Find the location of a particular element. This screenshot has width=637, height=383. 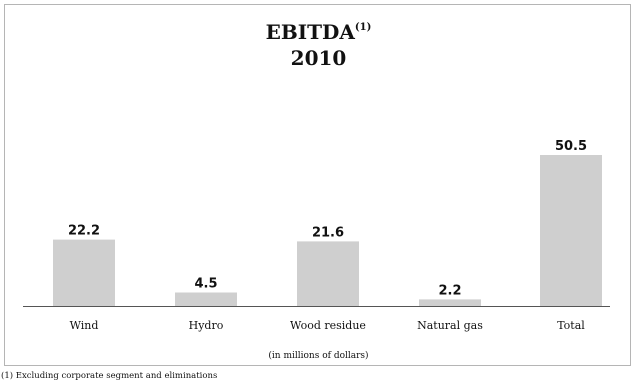

bar-wind is located at coordinates (84, 272).